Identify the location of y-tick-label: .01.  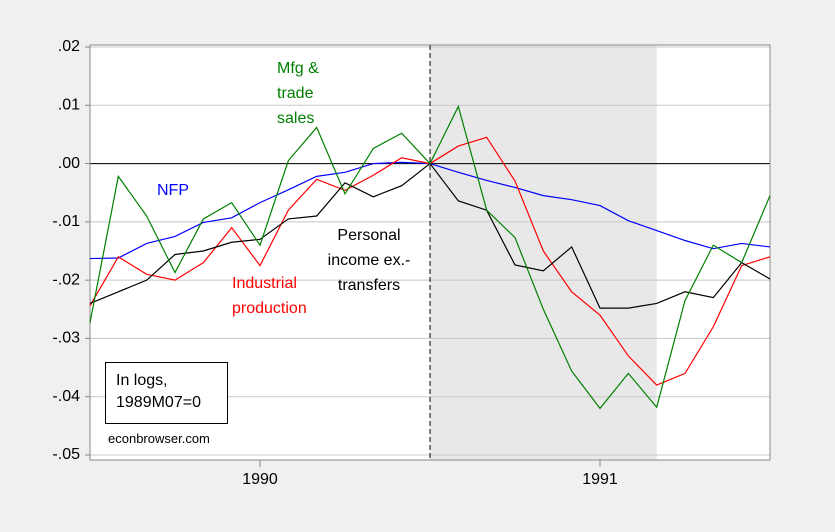
(69, 105).